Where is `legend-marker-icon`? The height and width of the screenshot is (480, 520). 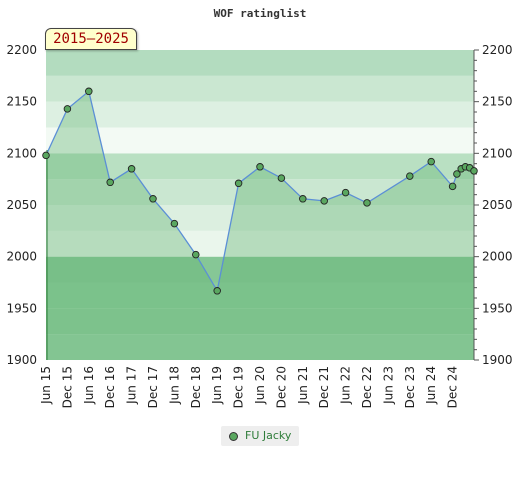 legend-marker-icon is located at coordinates (233, 436).